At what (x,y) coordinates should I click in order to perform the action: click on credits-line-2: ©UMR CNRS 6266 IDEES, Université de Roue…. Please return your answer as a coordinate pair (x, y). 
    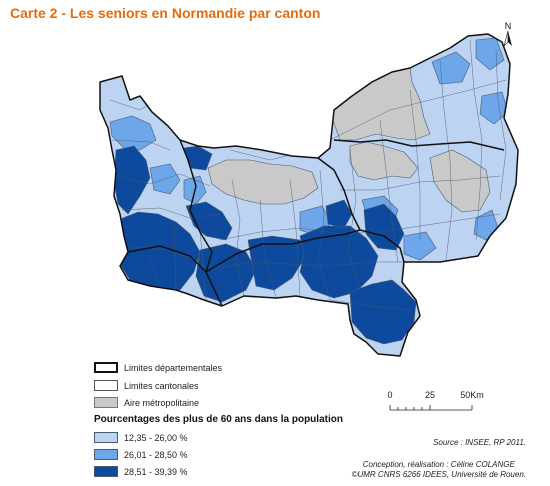
    Looking at the image, I should click on (438, 474).